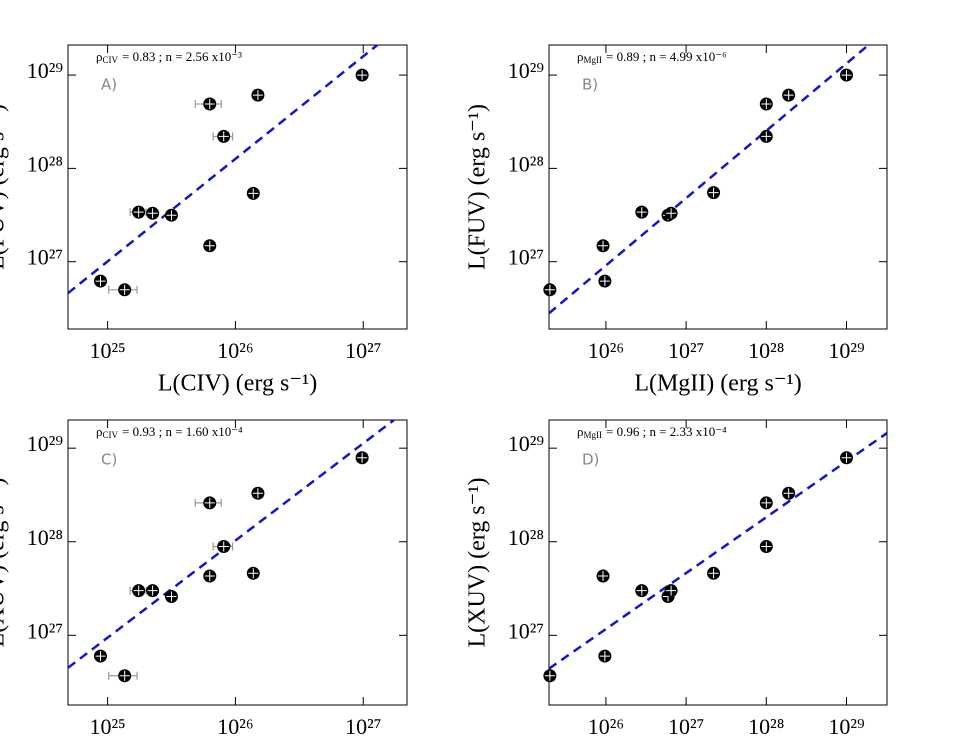  I want to click on annotation-text: = 0.93 ; n = 1.60 x10⁻⁴, so click(182, 431).